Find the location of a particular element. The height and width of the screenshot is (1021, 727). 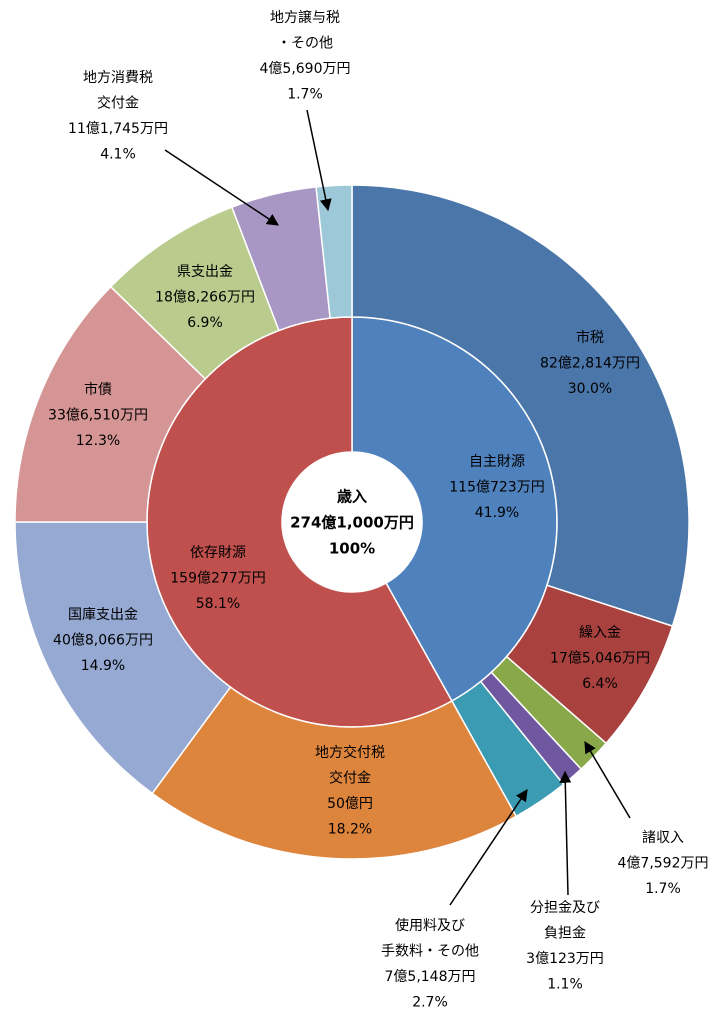

center-label: 100% is located at coordinates (352, 549).